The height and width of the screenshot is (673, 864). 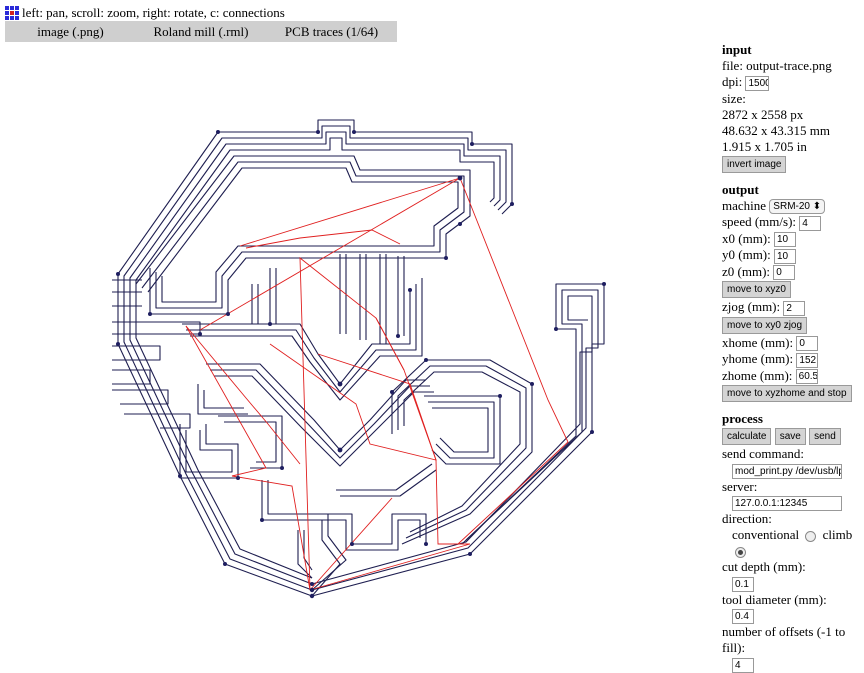 I want to click on size-px: 2872 x 2558 px, so click(x=763, y=114).